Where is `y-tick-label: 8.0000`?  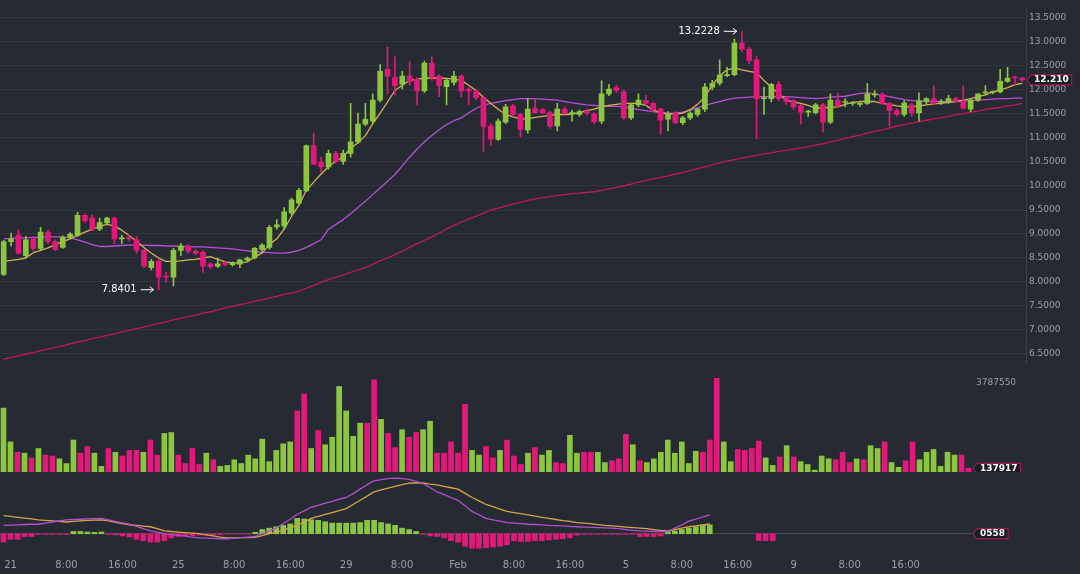
y-tick-label: 8.0000 is located at coordinates (1045, 281).